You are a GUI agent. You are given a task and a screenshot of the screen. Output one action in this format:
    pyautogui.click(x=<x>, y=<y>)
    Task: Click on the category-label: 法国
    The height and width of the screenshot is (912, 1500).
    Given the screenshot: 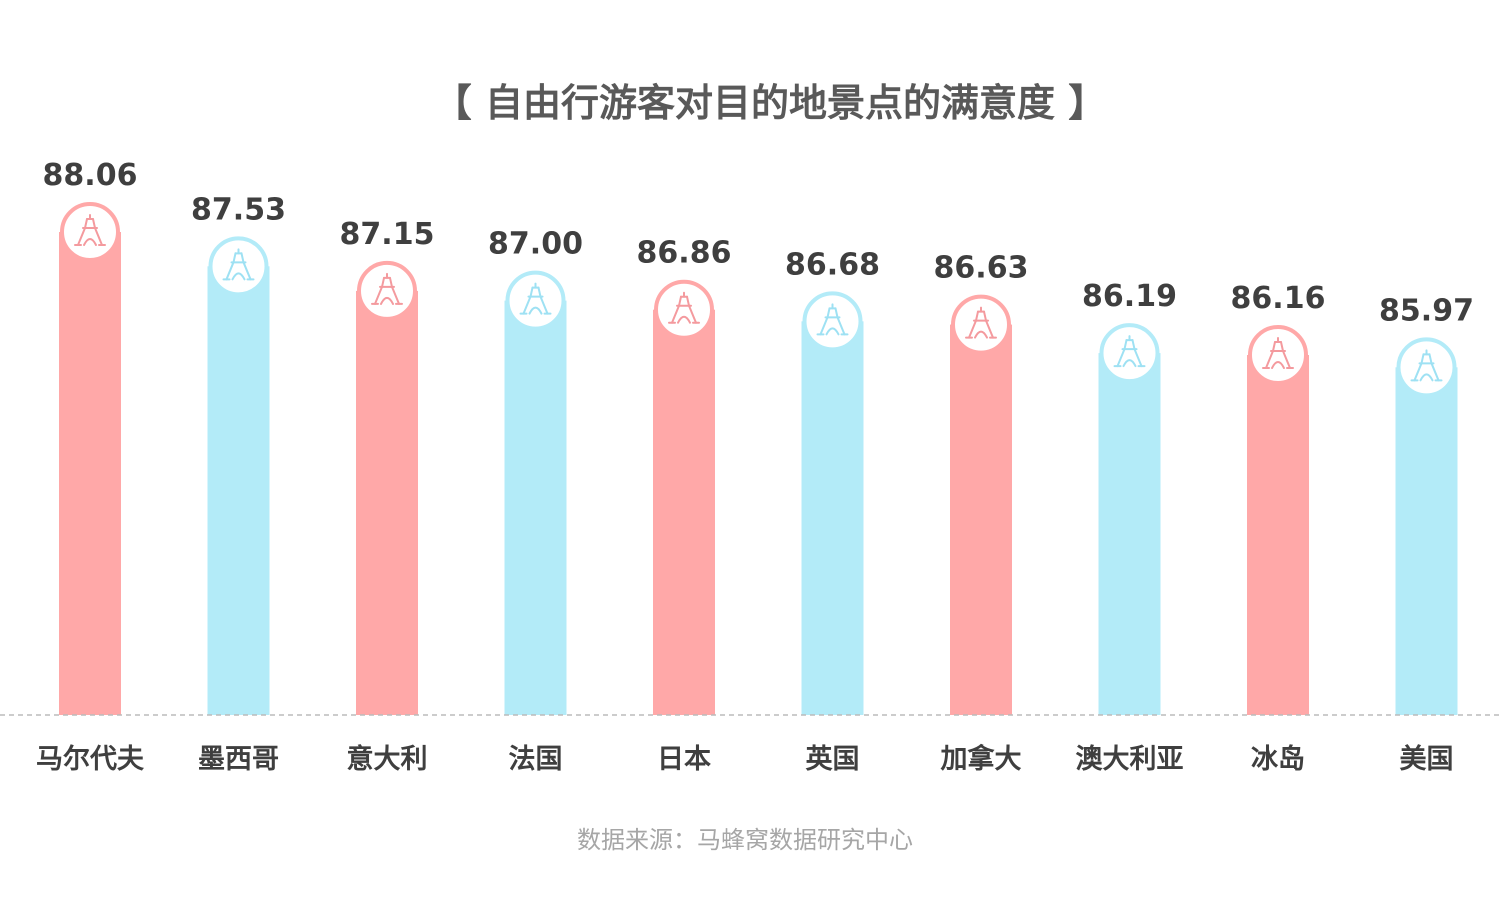 What is the action you would take?
    pyautogui.click(x=536, y=759)
    